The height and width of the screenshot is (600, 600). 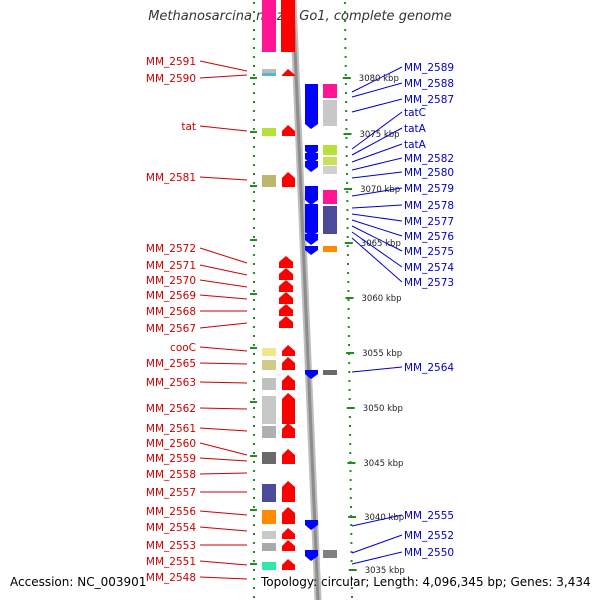 I want to click on gene-label-right: tatA, so click(x=415, y=145).